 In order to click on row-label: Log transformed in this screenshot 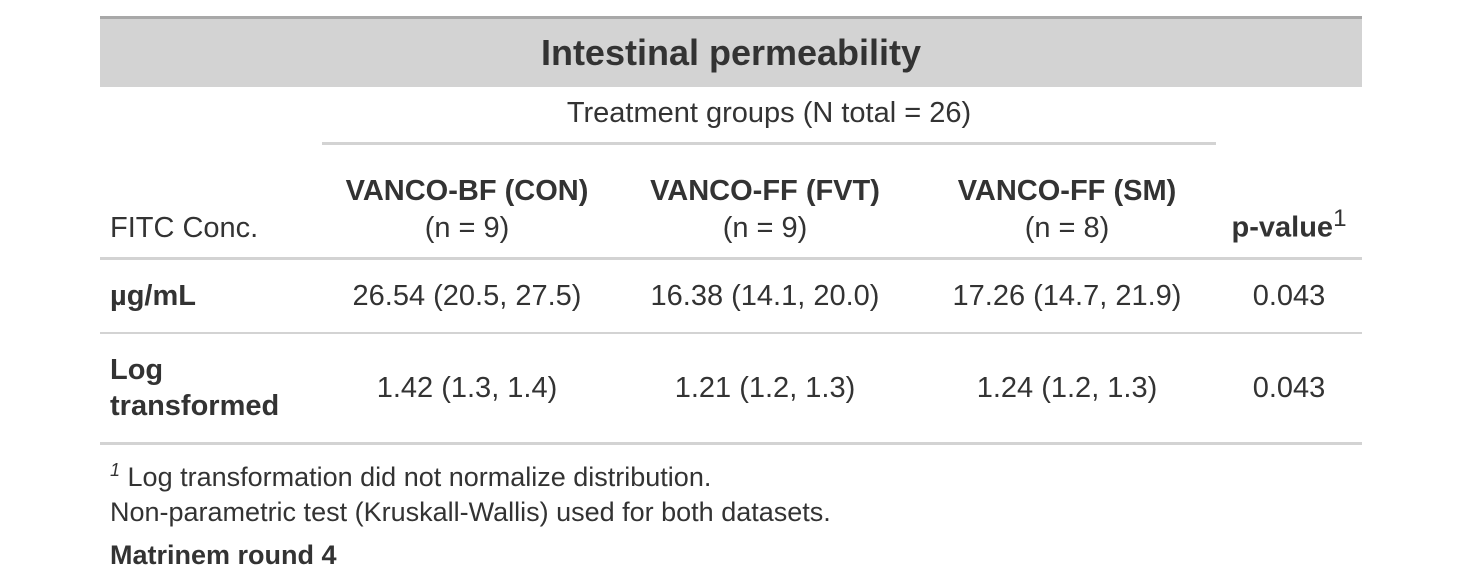, I will do `click(211, 389)`.